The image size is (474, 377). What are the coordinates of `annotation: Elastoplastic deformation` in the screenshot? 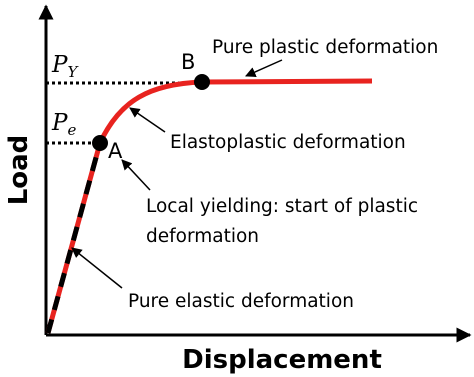 It's located at (288, 142).